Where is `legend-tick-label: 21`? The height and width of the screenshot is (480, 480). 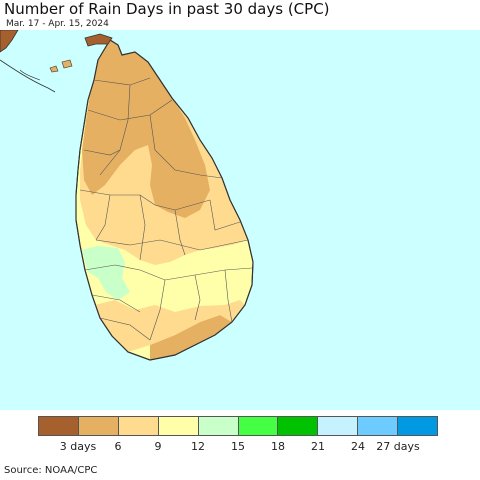
legend-tick-label: 21 is located at coordinates (318, 446).